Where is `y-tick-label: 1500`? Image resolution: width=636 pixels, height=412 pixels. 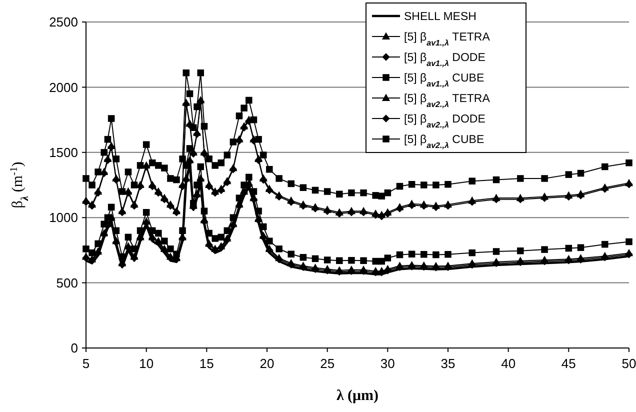
y-tick-label: 1500 is located at coordinates (63, 152).